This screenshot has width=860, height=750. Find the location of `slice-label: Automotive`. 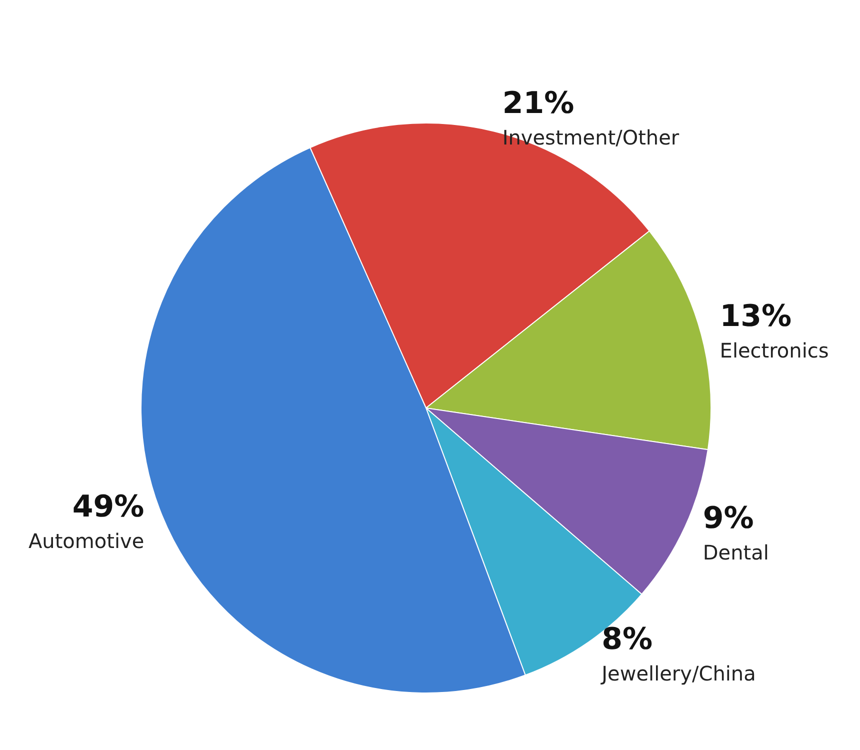

slice-label: Automotive is located at coordinates (86, 540).